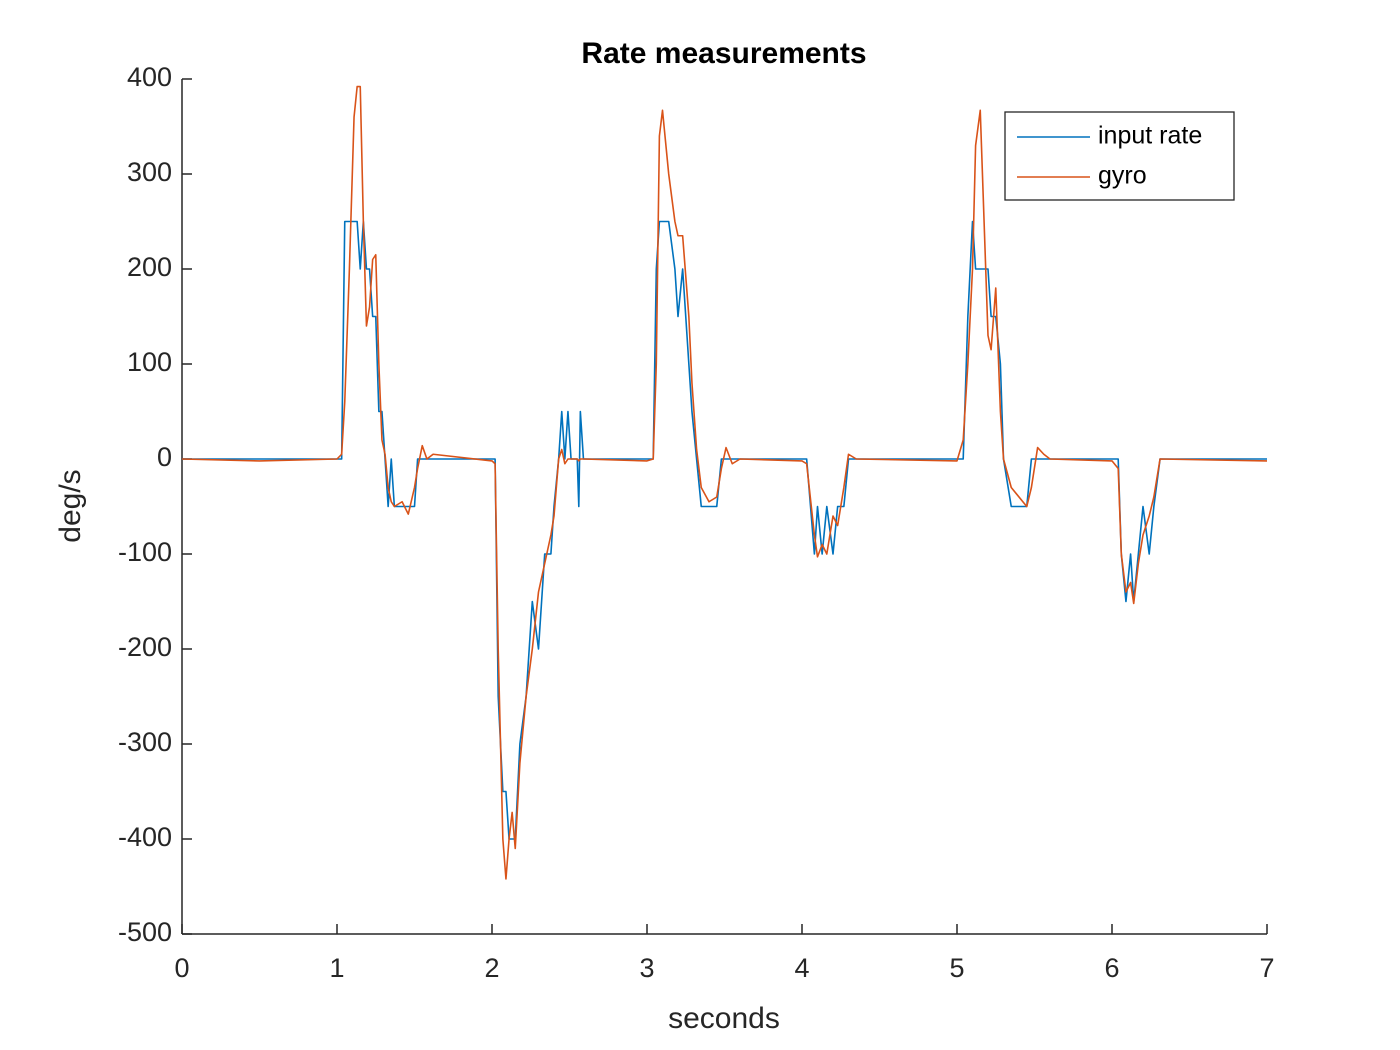 This screenshot has height=1050, width=1400. Describe the element at coordinates (646, 968) in the screenshot. I see `x-tick-label: 3` at that location.